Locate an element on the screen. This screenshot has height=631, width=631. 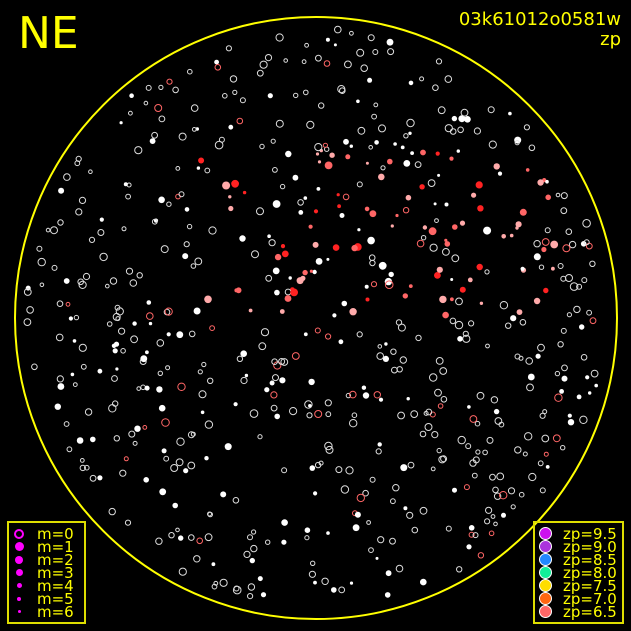
mag-legend-item: m=5 is located at coordinates (46, 599).